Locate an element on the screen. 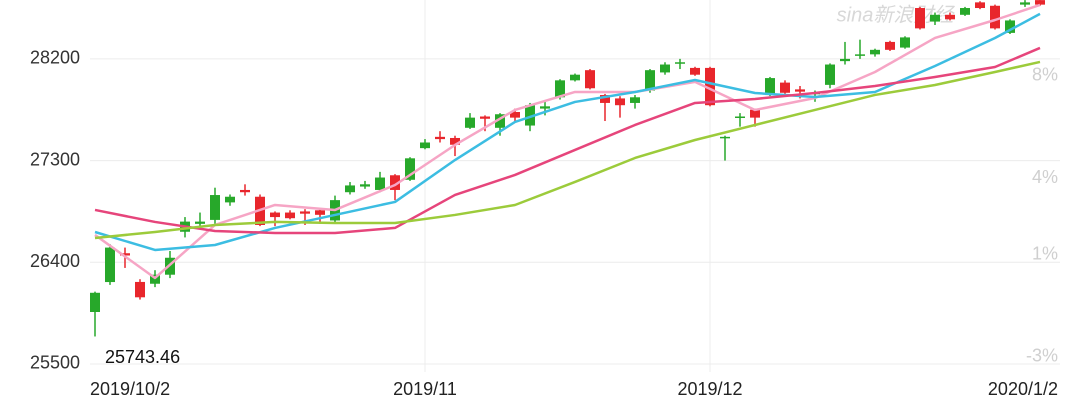  x-tick-label: 2019/11 is located at coordinates (425, 389).